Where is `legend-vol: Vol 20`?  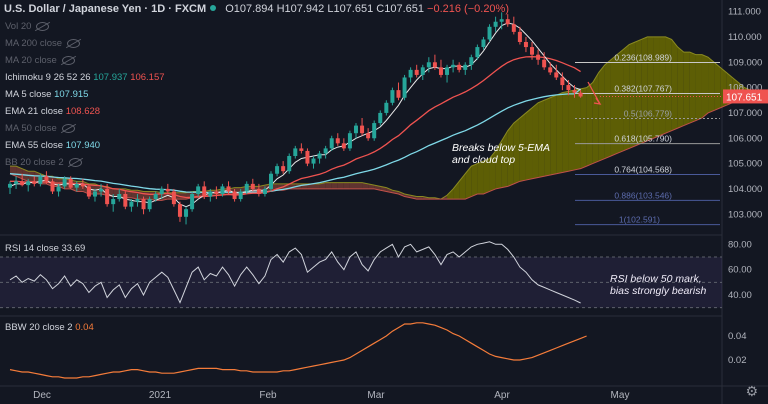
legend-vol: Vol 20 is located at coordinates (27, 26).